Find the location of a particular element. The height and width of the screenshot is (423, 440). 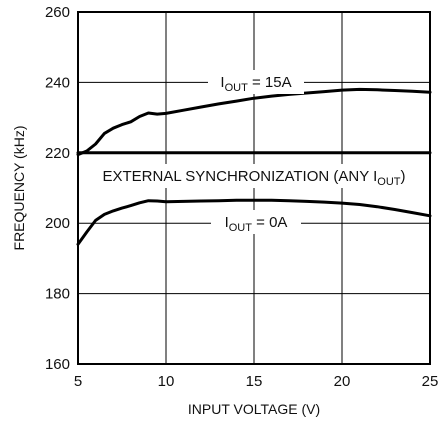

x-tick-label: 25 is located at coordinates (430, 381).